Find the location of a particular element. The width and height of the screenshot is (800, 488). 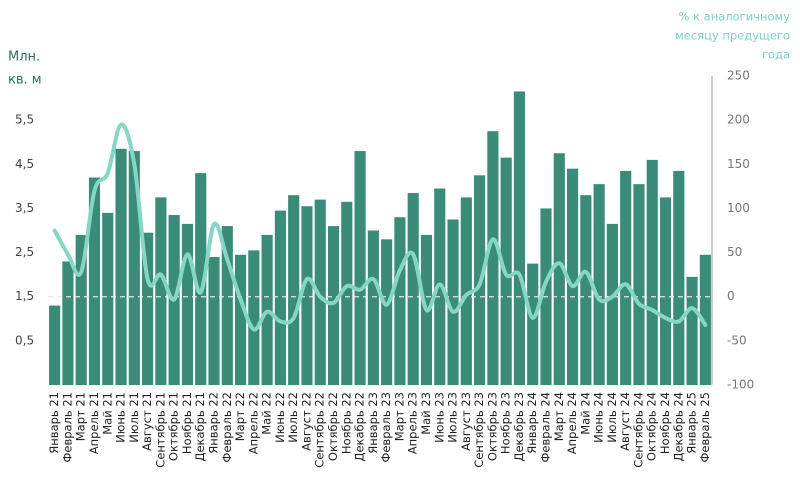

x-tick-label: Июль 22 is located at coordinates (293, 417).